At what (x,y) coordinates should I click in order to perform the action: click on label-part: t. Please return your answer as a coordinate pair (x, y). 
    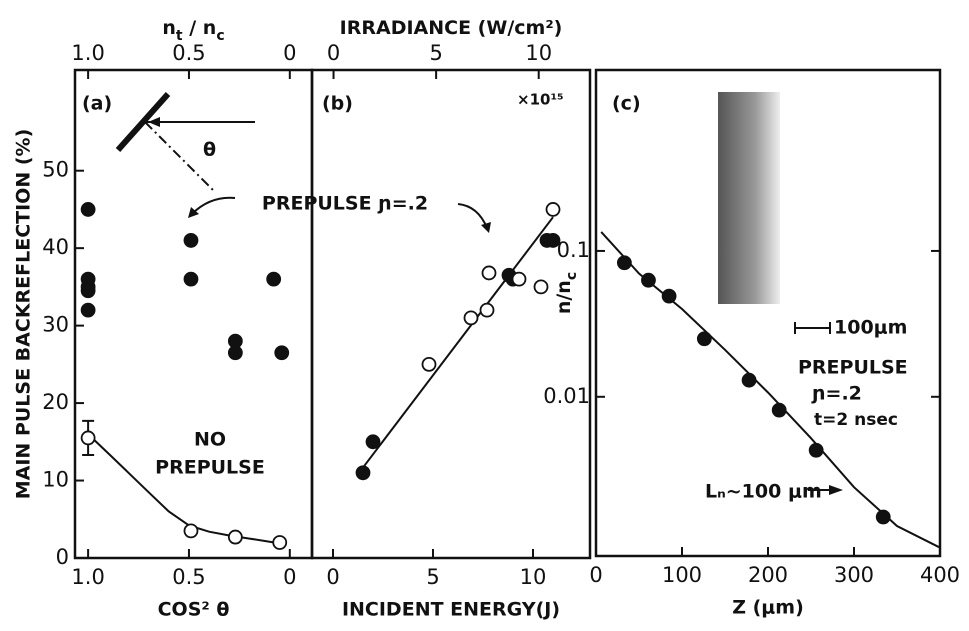
    Looking at the image, I should click on (179, 36).